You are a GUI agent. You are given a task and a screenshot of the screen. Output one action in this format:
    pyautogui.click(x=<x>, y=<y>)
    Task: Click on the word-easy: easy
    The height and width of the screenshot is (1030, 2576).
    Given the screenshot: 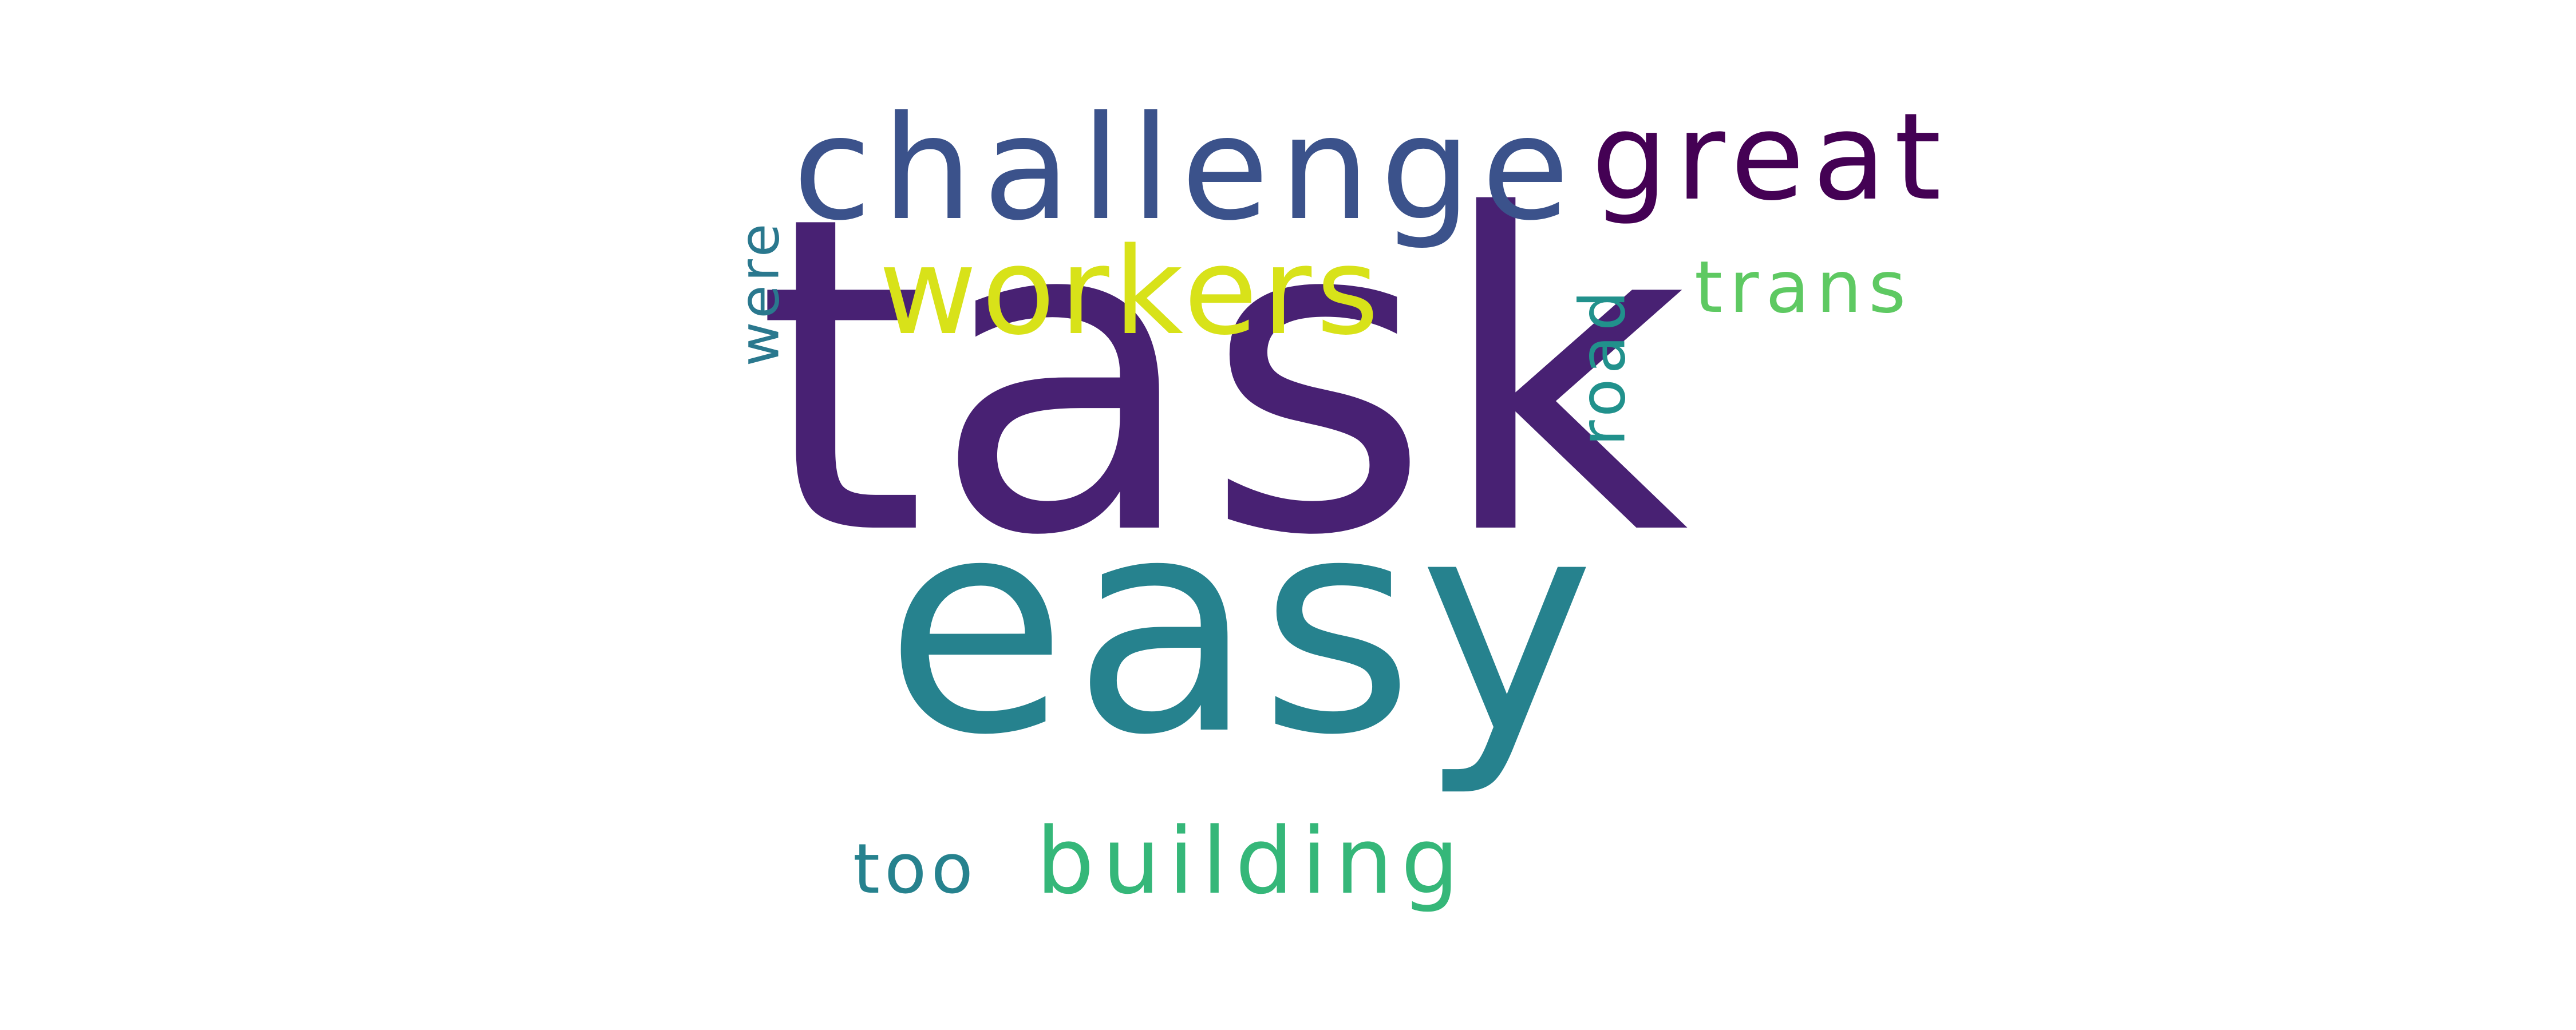 What is the action you would take?
    pyautogui.click(x=1242, y=626)
    